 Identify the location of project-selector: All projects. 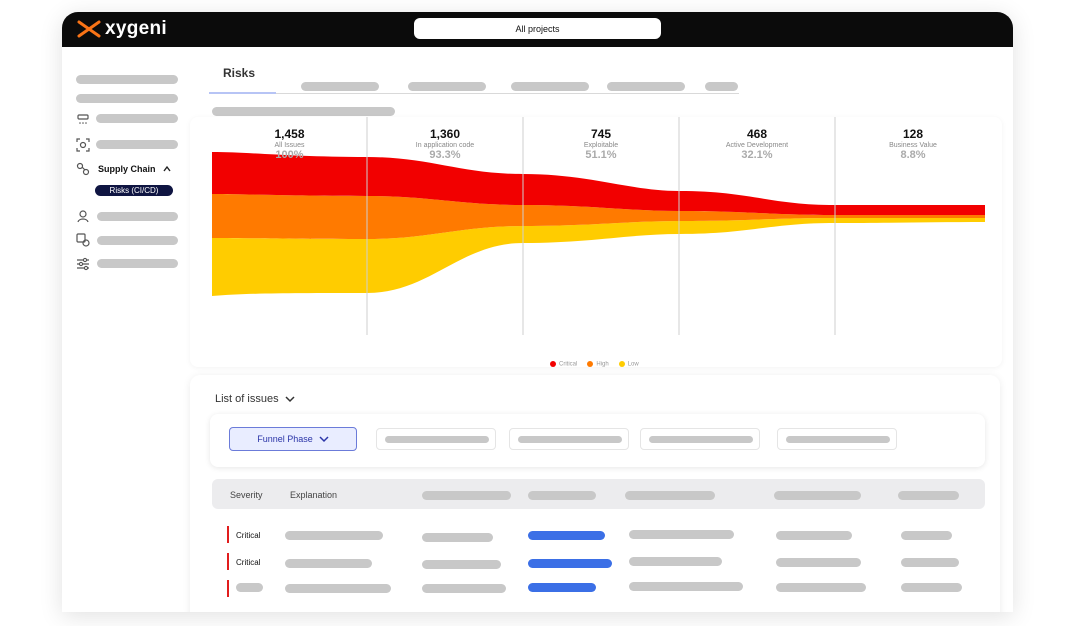
(537, 28).